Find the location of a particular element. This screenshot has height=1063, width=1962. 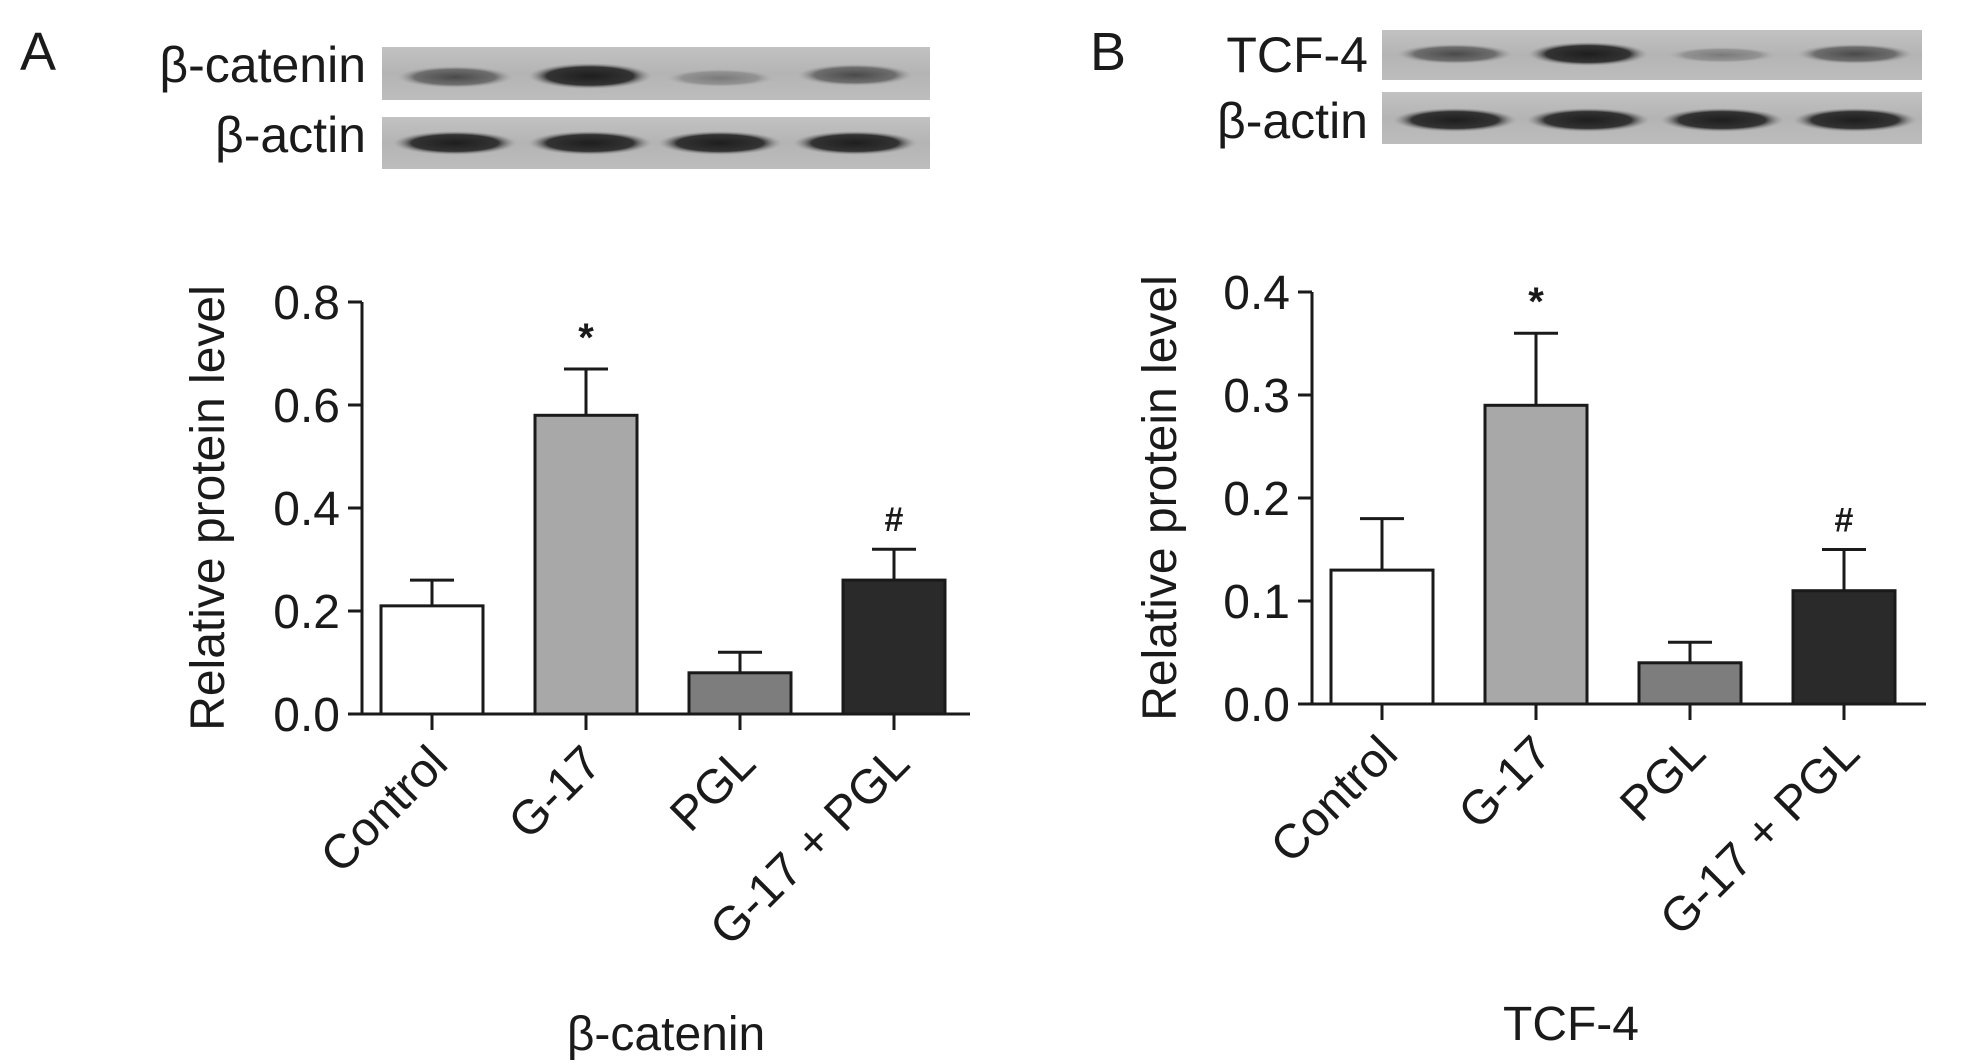

y-tick-label: 0.1 is located at coordinates (1256, 602).